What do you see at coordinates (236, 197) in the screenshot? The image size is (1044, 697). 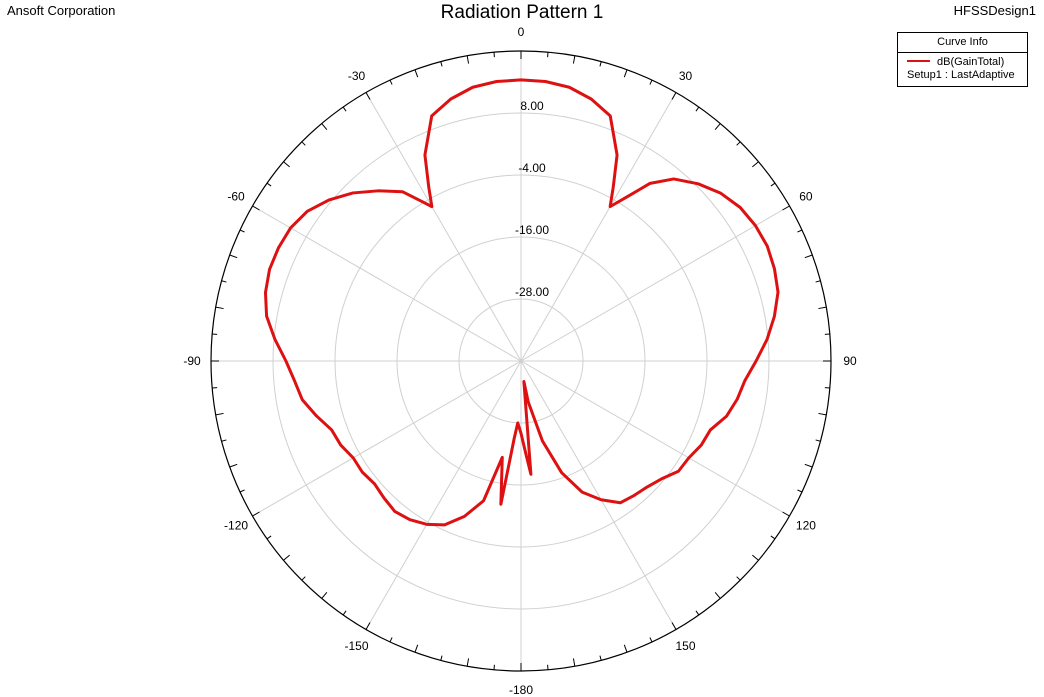 I see `angle-tick-label: -60` at bounding box center [236, 197].